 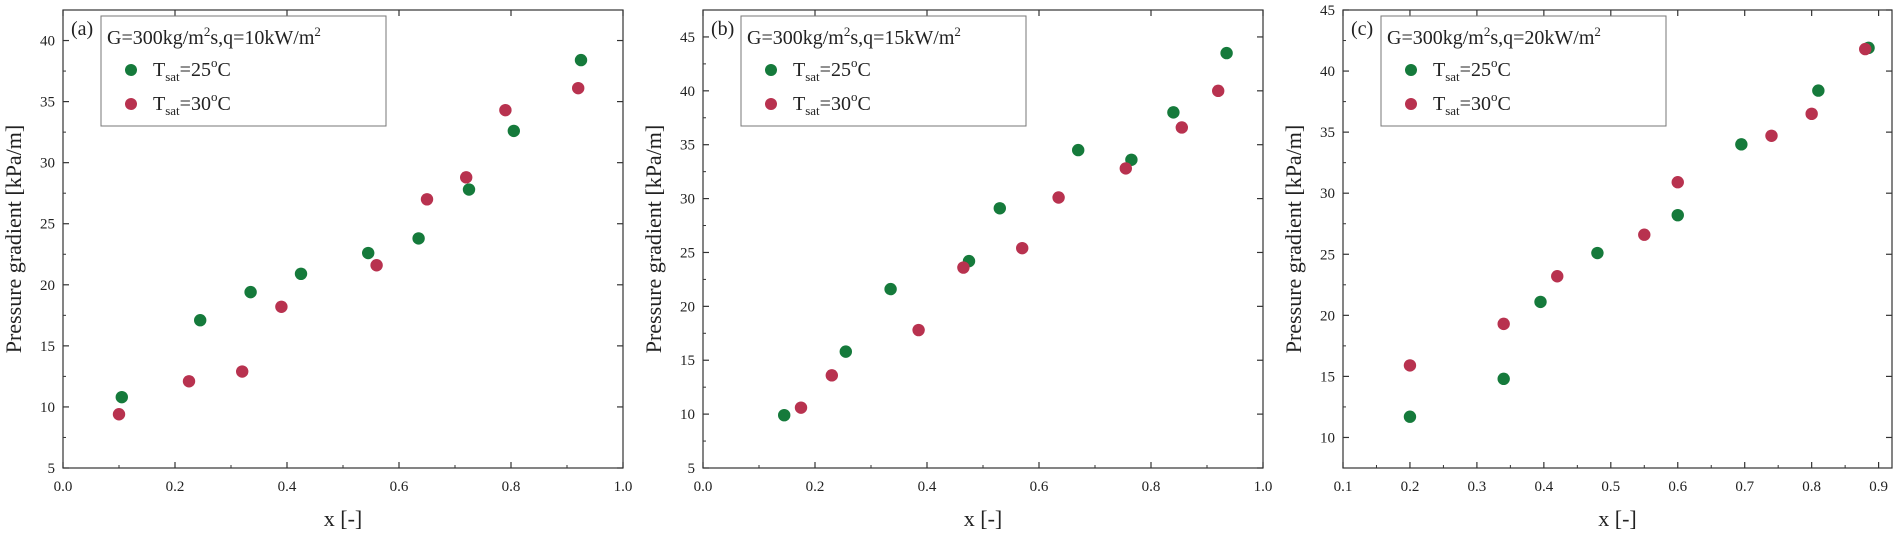 I want to click on legend-title: G=300kg/m2s,q=15kW/m2, so click(x=854, y=36).